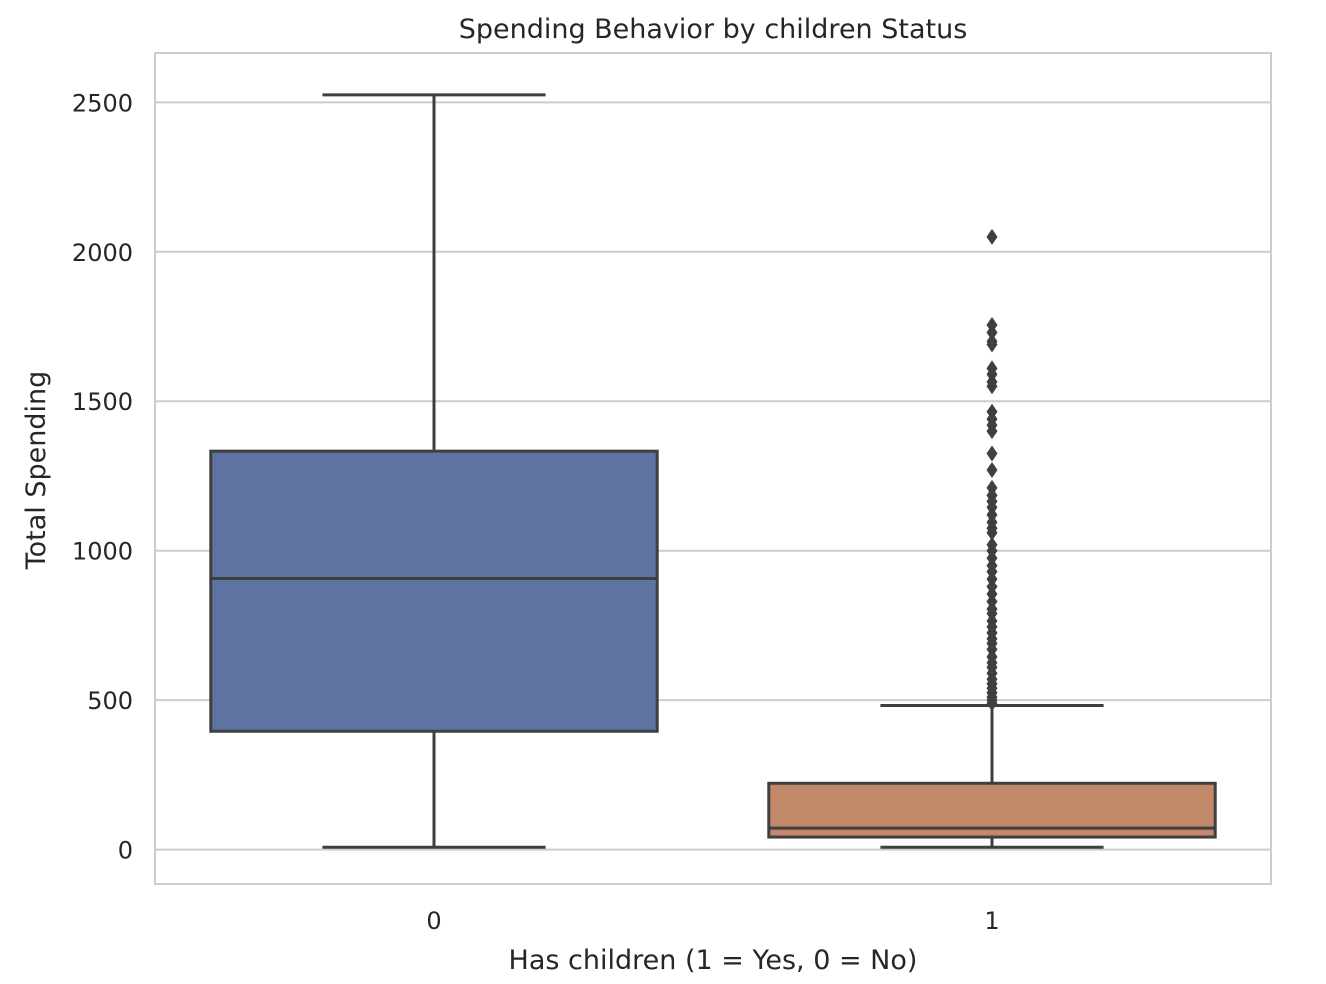  What do you see at coordinates (110, 701) in the screenshot?
I see `y-tick-label: 500` at bounding box center [110, 701].